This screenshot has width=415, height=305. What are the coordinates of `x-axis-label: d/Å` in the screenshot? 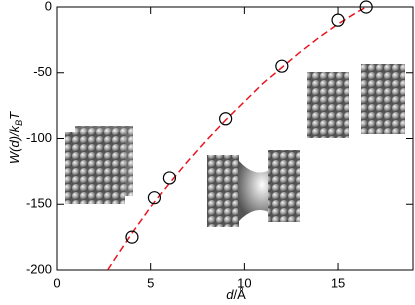 It's located at (236, 294).